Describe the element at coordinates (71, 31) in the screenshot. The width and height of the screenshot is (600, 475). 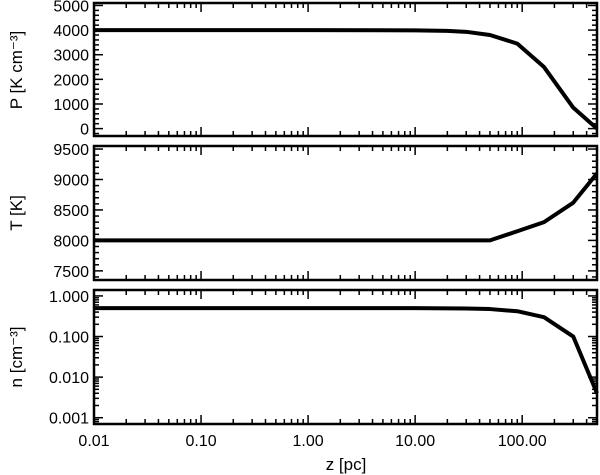
I see `pressure-y-tick-label: 4000` at that location.